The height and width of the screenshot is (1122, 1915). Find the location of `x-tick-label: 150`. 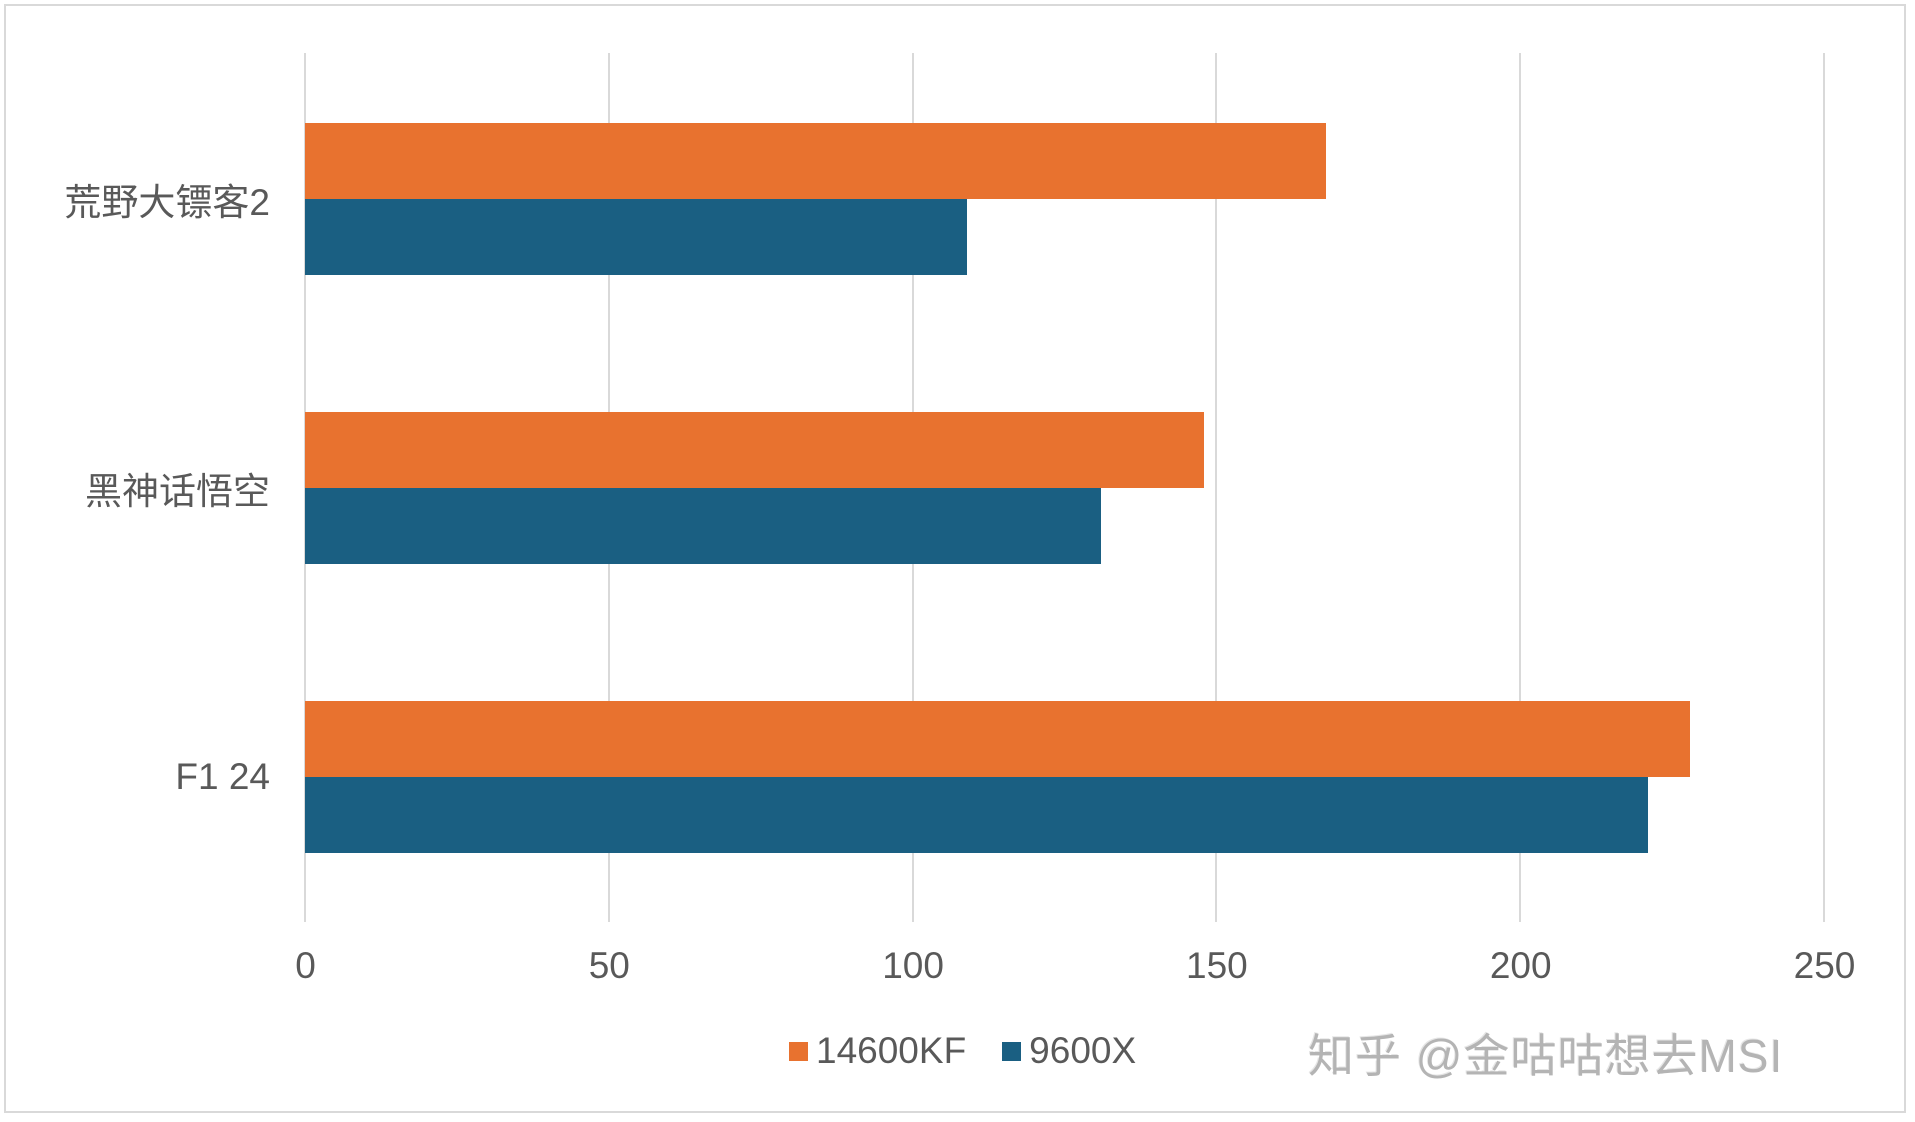

x-tick-label: 150 is located at coordinates (1217, 965).